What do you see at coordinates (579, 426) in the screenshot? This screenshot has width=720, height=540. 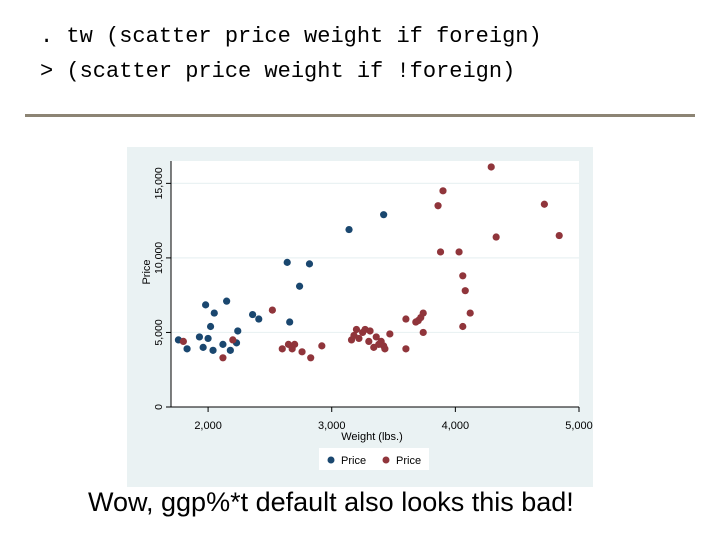 I see `x-tick-label: 5,000` at bounding box center [579, 426].